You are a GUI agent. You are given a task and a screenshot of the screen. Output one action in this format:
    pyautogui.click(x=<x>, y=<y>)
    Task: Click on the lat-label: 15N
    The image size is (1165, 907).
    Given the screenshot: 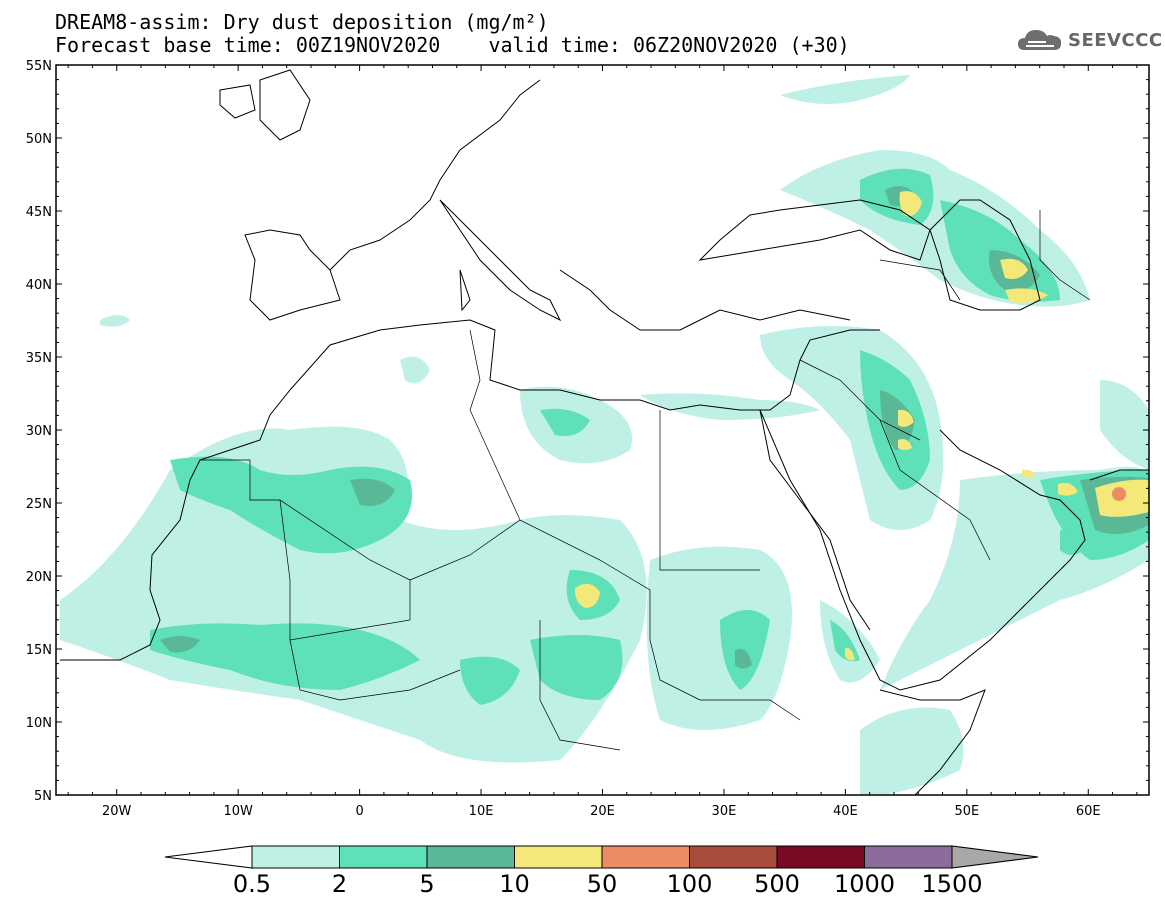 What is the action you would take?
    pyautogui.click(x=39, y=650)
    